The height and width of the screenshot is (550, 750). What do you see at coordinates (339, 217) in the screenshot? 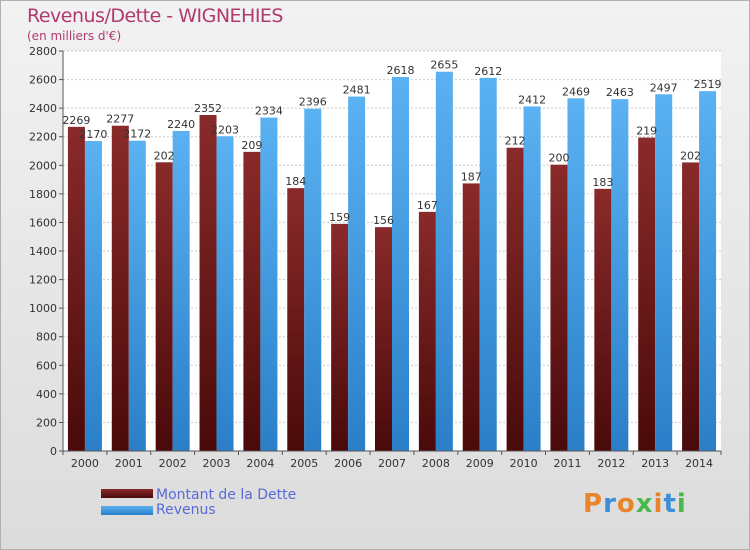
I see `data-label-debt-2006: 159` at bounding box center [339, 217].